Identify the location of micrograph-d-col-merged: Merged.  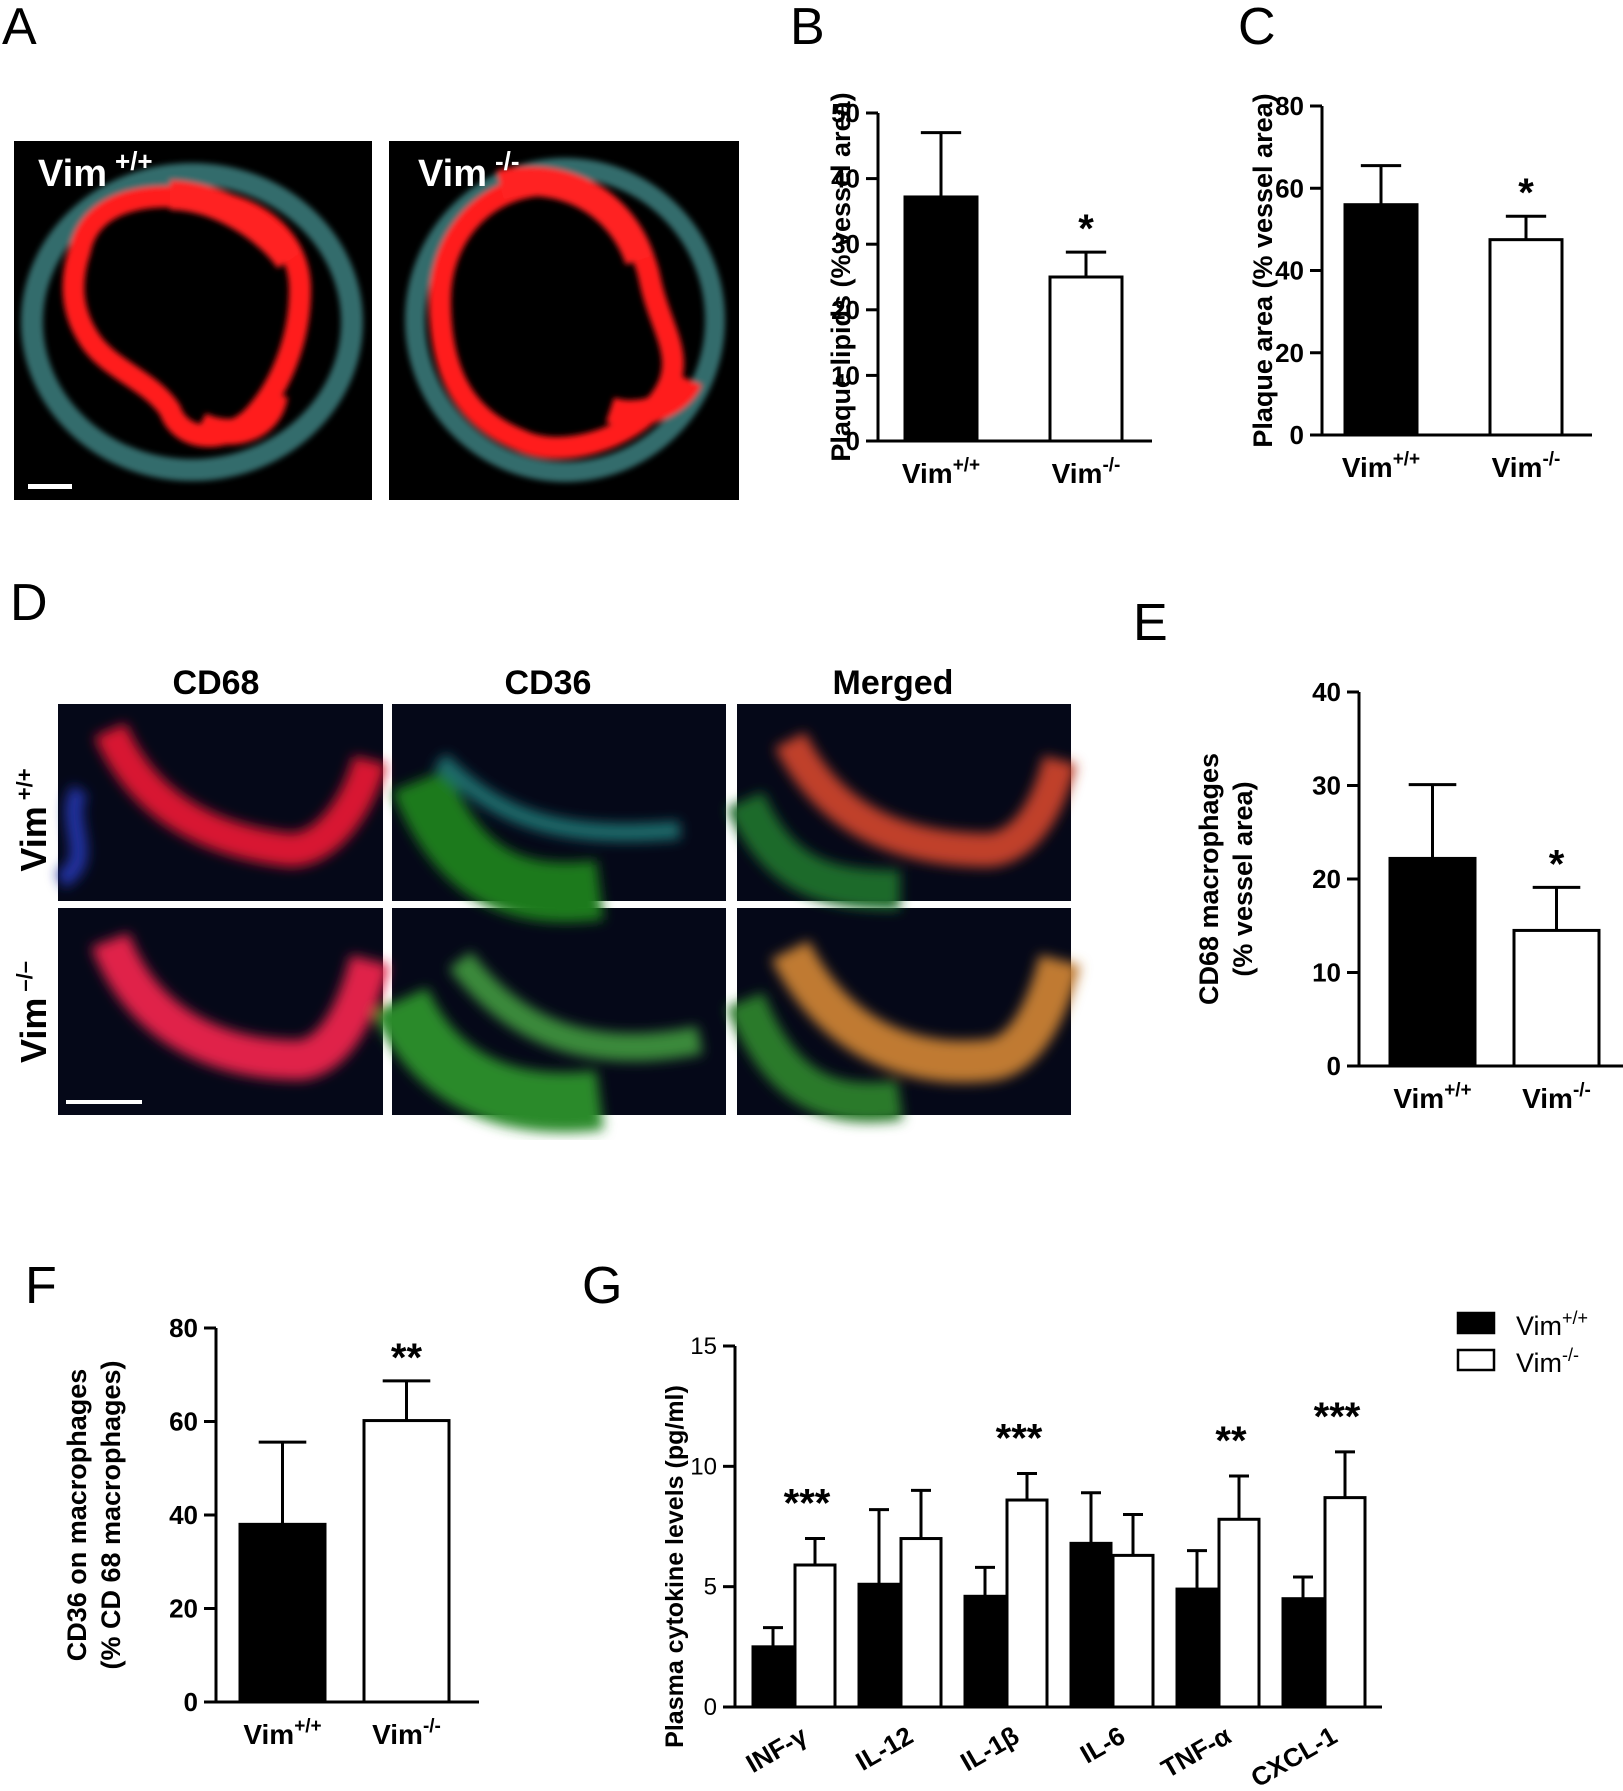
(893, 683).